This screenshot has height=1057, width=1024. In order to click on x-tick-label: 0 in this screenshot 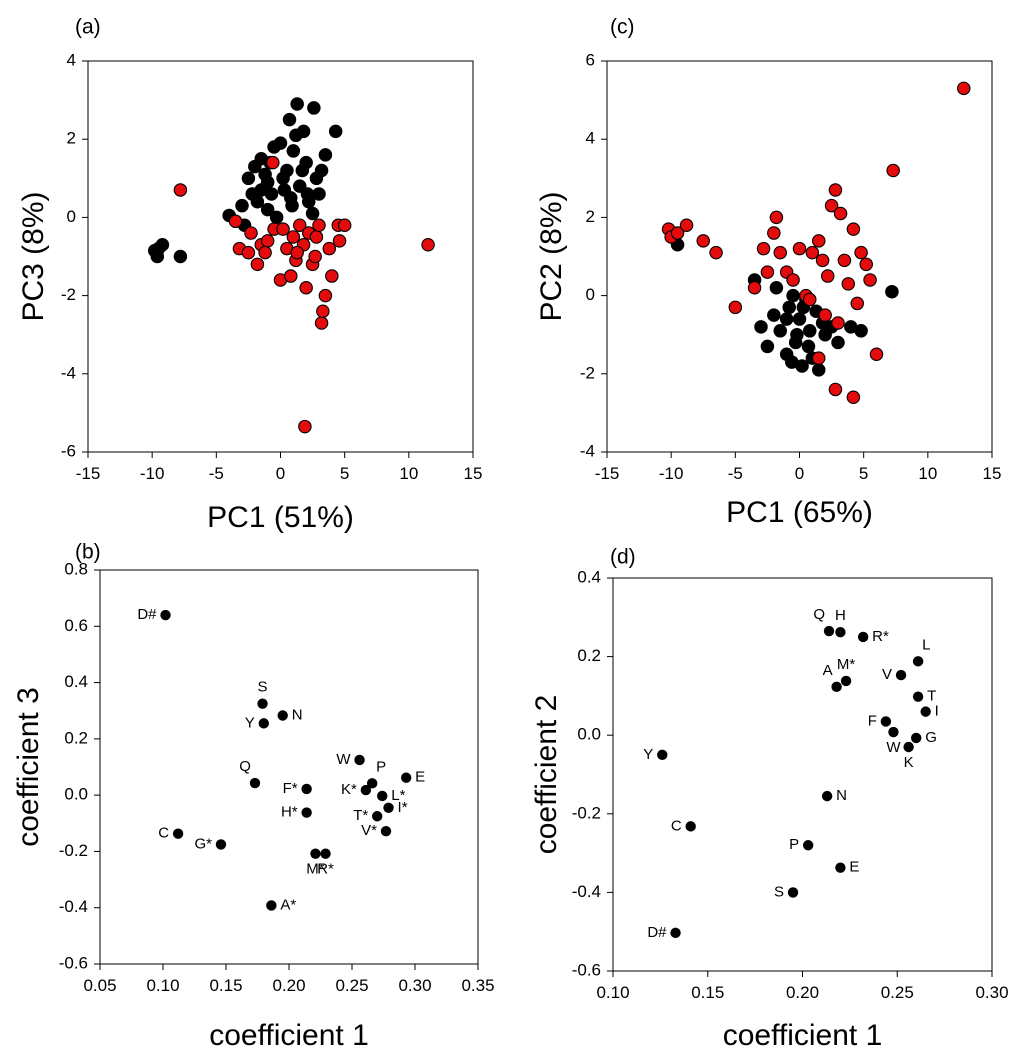, I will do `click(799, 473)`.